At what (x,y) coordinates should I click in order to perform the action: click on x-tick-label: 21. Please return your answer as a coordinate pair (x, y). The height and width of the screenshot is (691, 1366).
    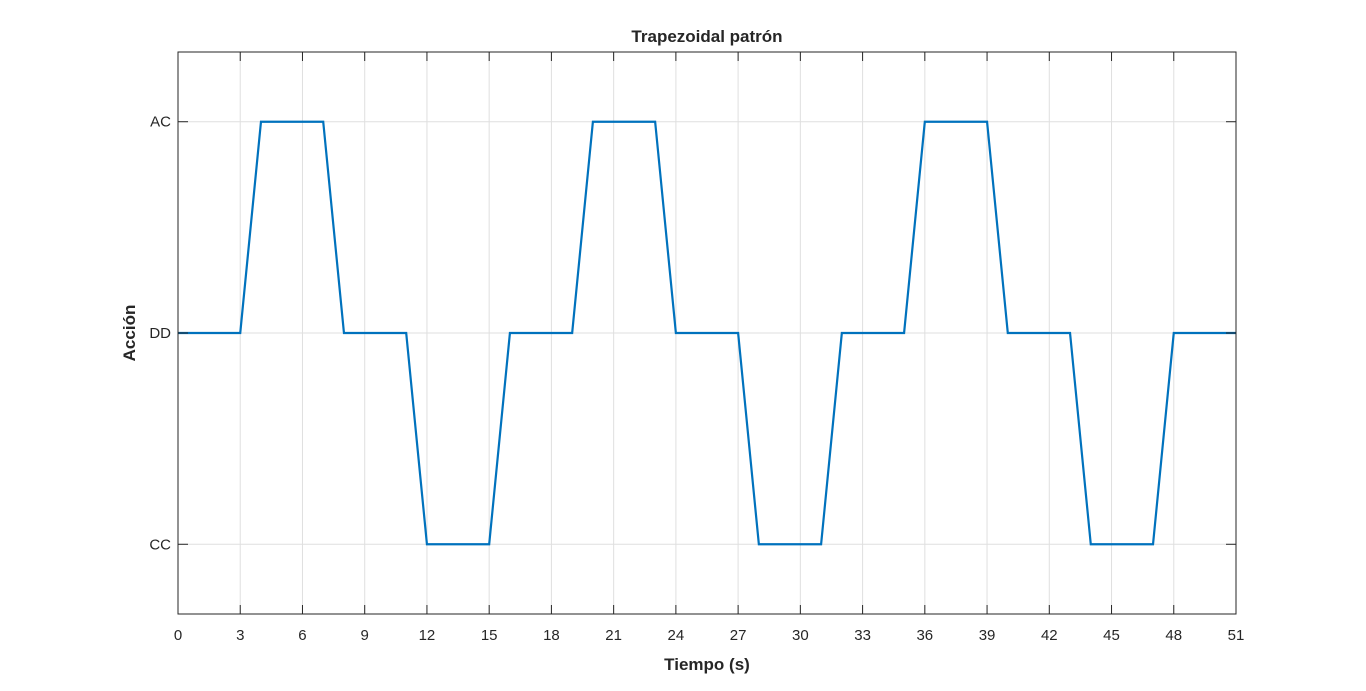
    Looking at the image, I should click on (613, 635).